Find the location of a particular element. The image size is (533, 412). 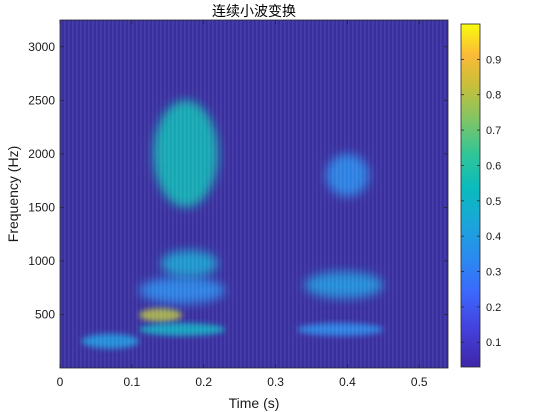

colorbar-tick-label: 0.7 is located at coordinates (493, 131).